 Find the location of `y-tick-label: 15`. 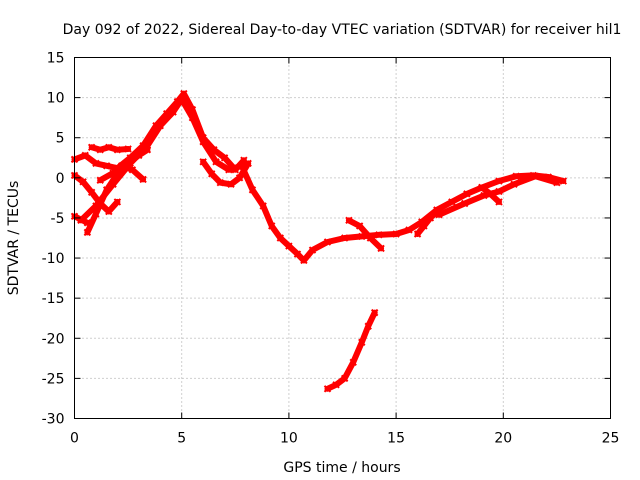

y-tick-label: 15 is located at coordinates (56, 59).